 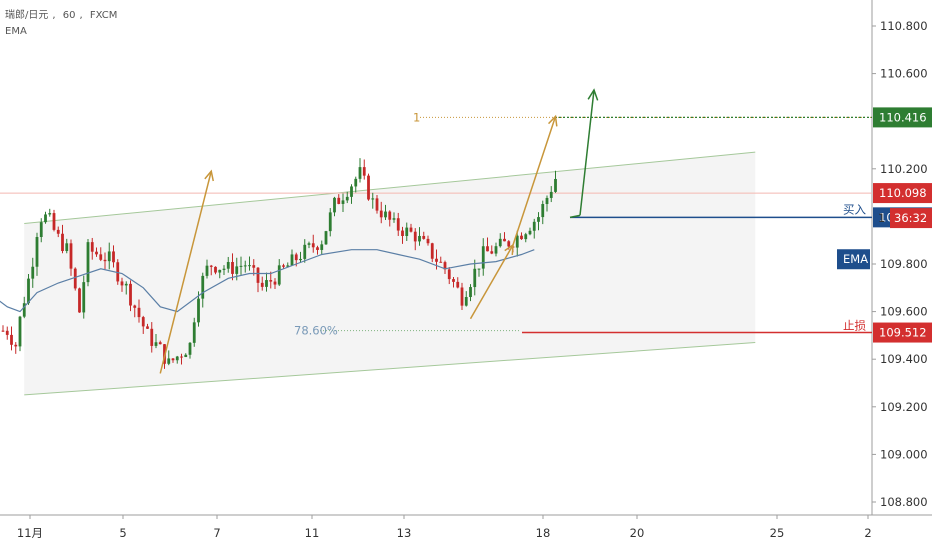 What do you see at coordinates (16, 31) in the screenshot?
I see `indicator-label: EMA` at bounding box center [16, 31].